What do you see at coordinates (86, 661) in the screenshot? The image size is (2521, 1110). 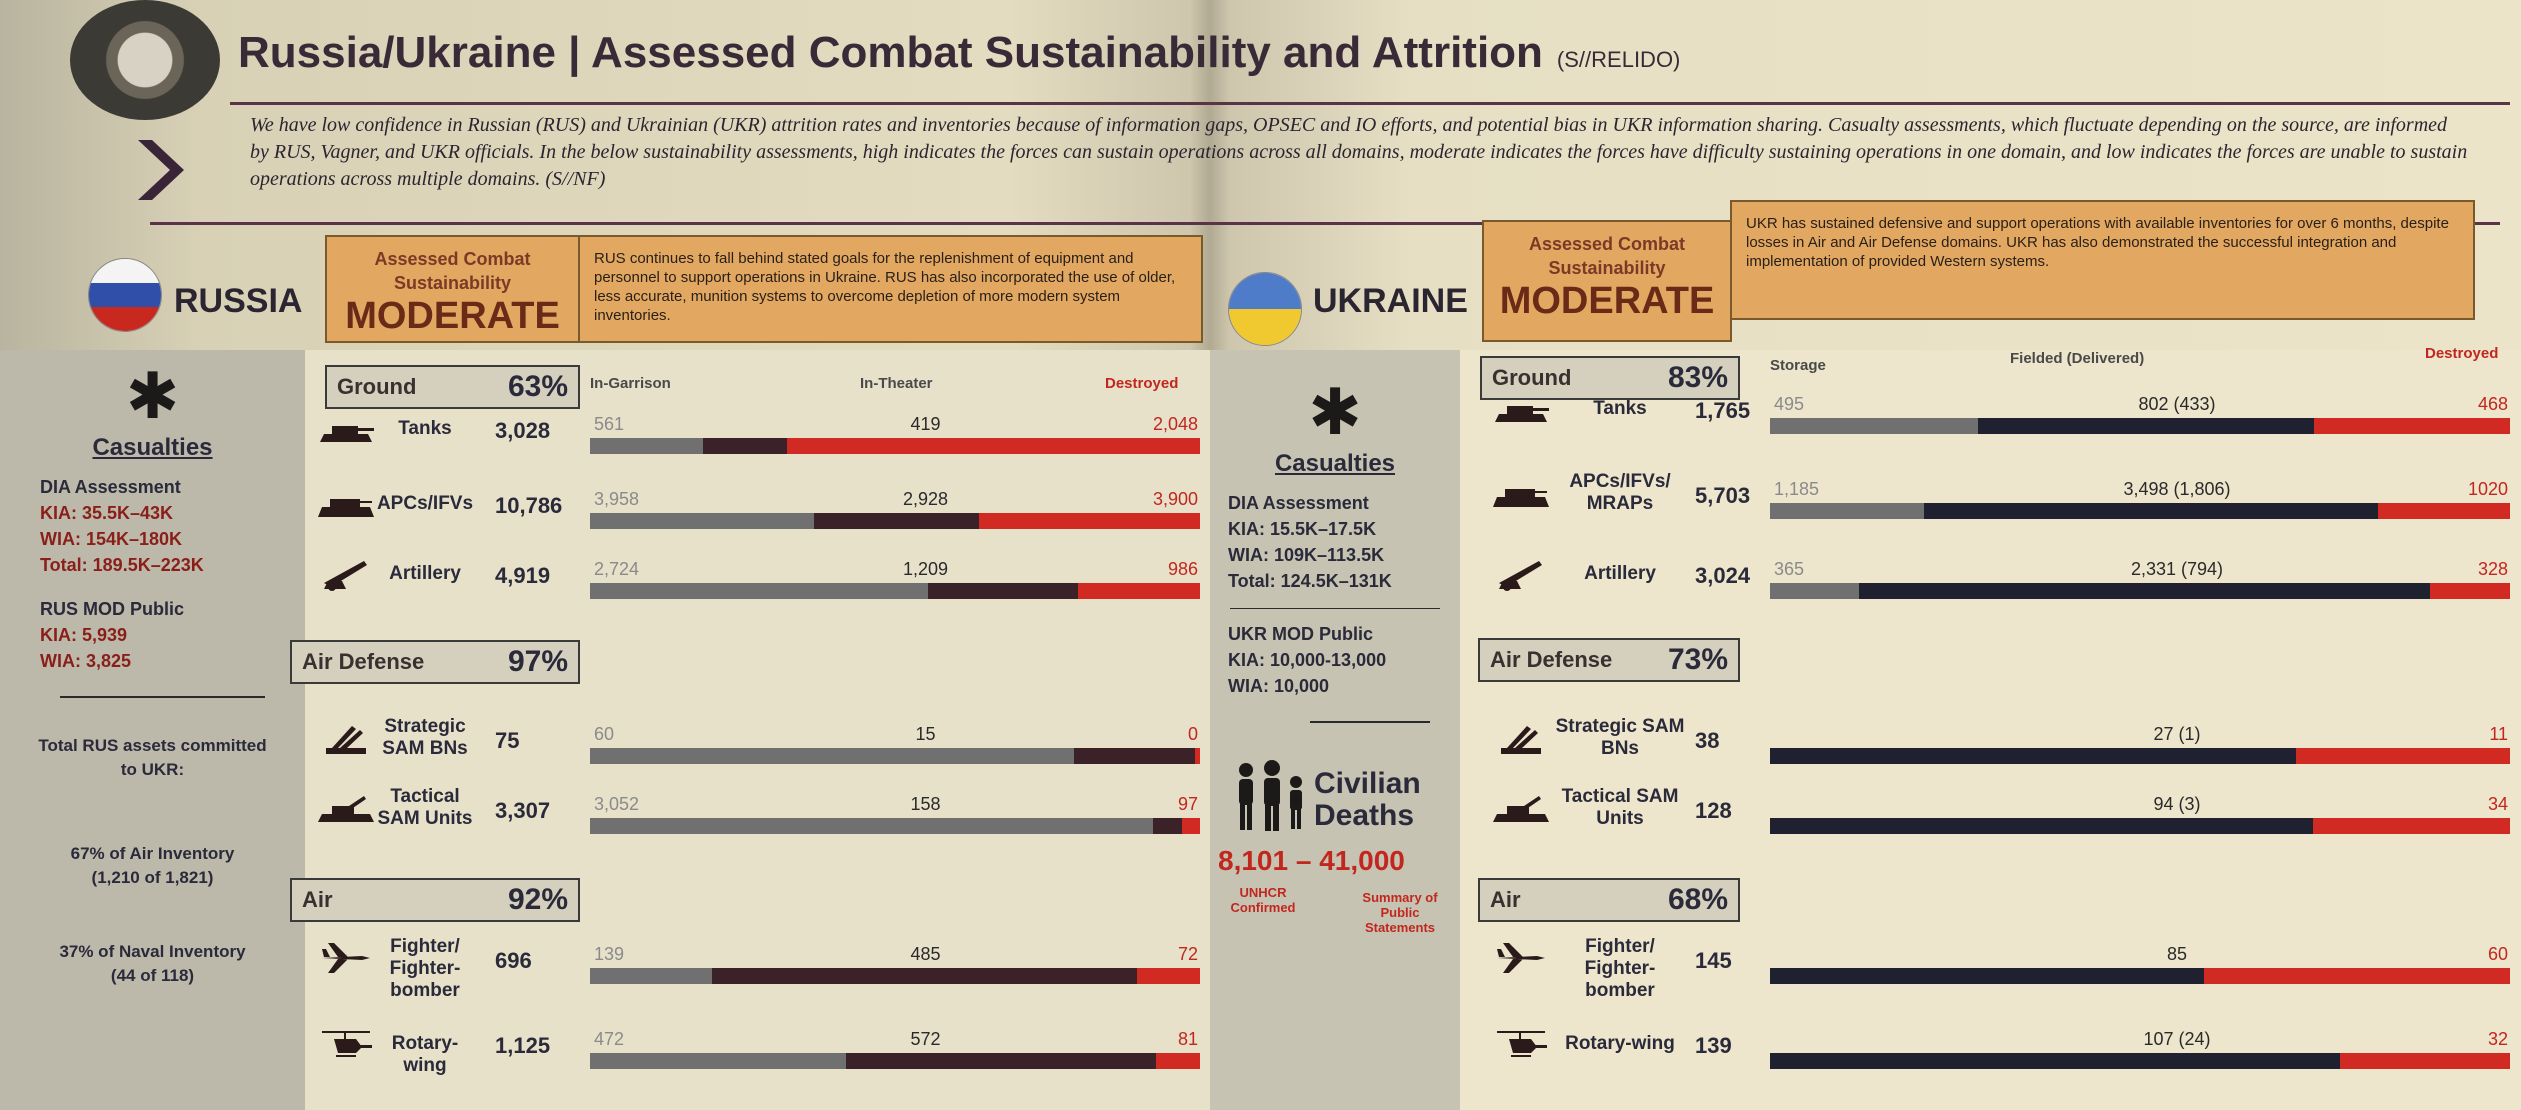 I see `russia-mod-wia: WIA: 3,825` at bounding box center [86, 661].